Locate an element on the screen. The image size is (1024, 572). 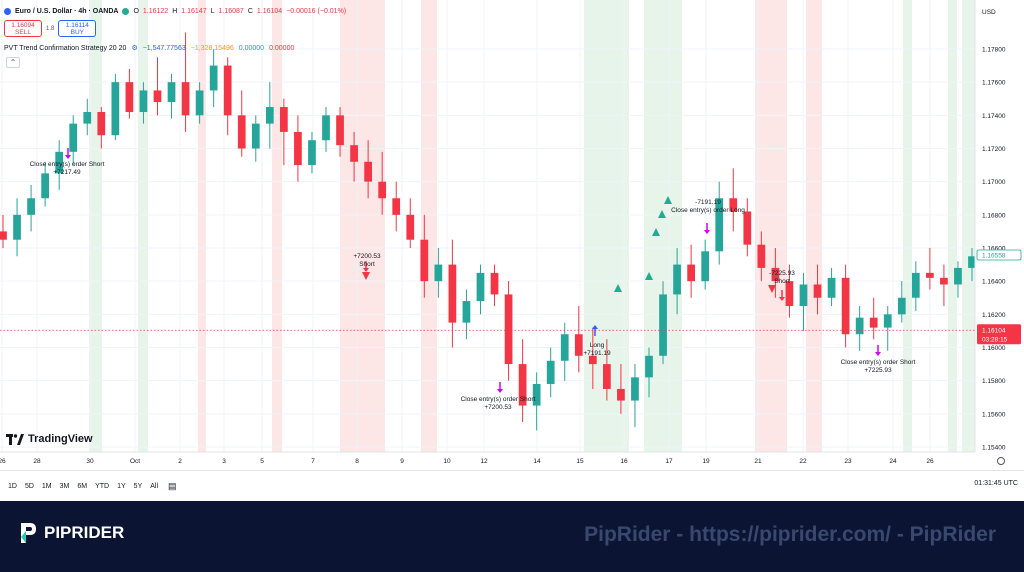
price-axis is located at coordinates (999, 235).